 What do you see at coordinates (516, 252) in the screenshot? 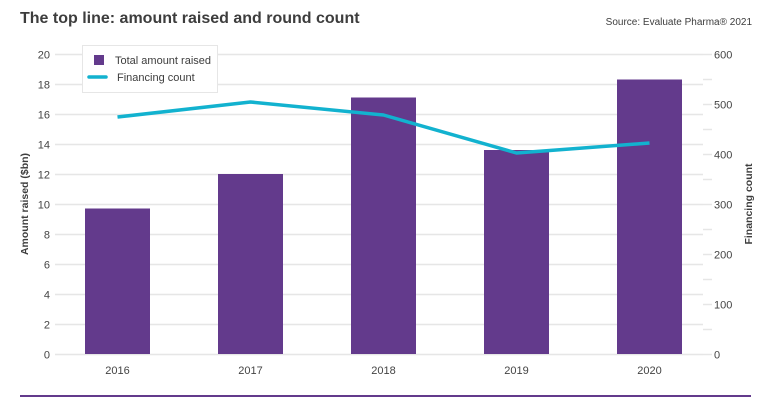
I see `bar-2019` at bounding box center [516, 252].